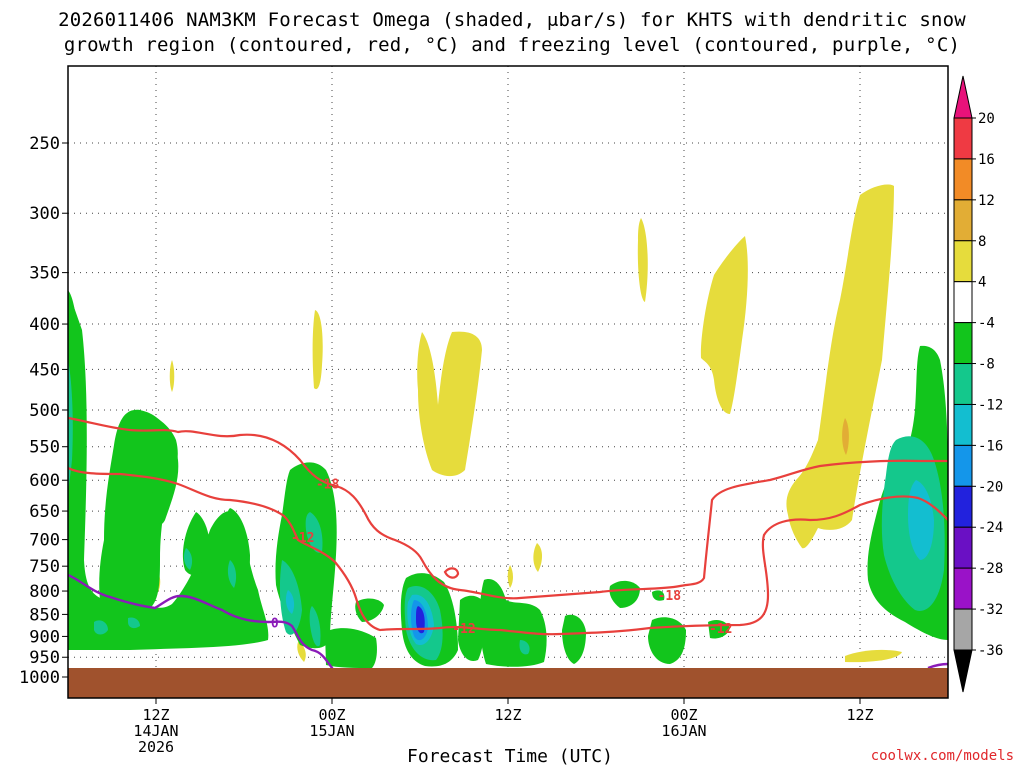 The height and width of the screenshot is (768, 1024). I want to click on colorbar-legend: 20 16 12 8 4 -4 -8 -12 -16 -20 -24 -28 -32 -36, so click(978, 384).